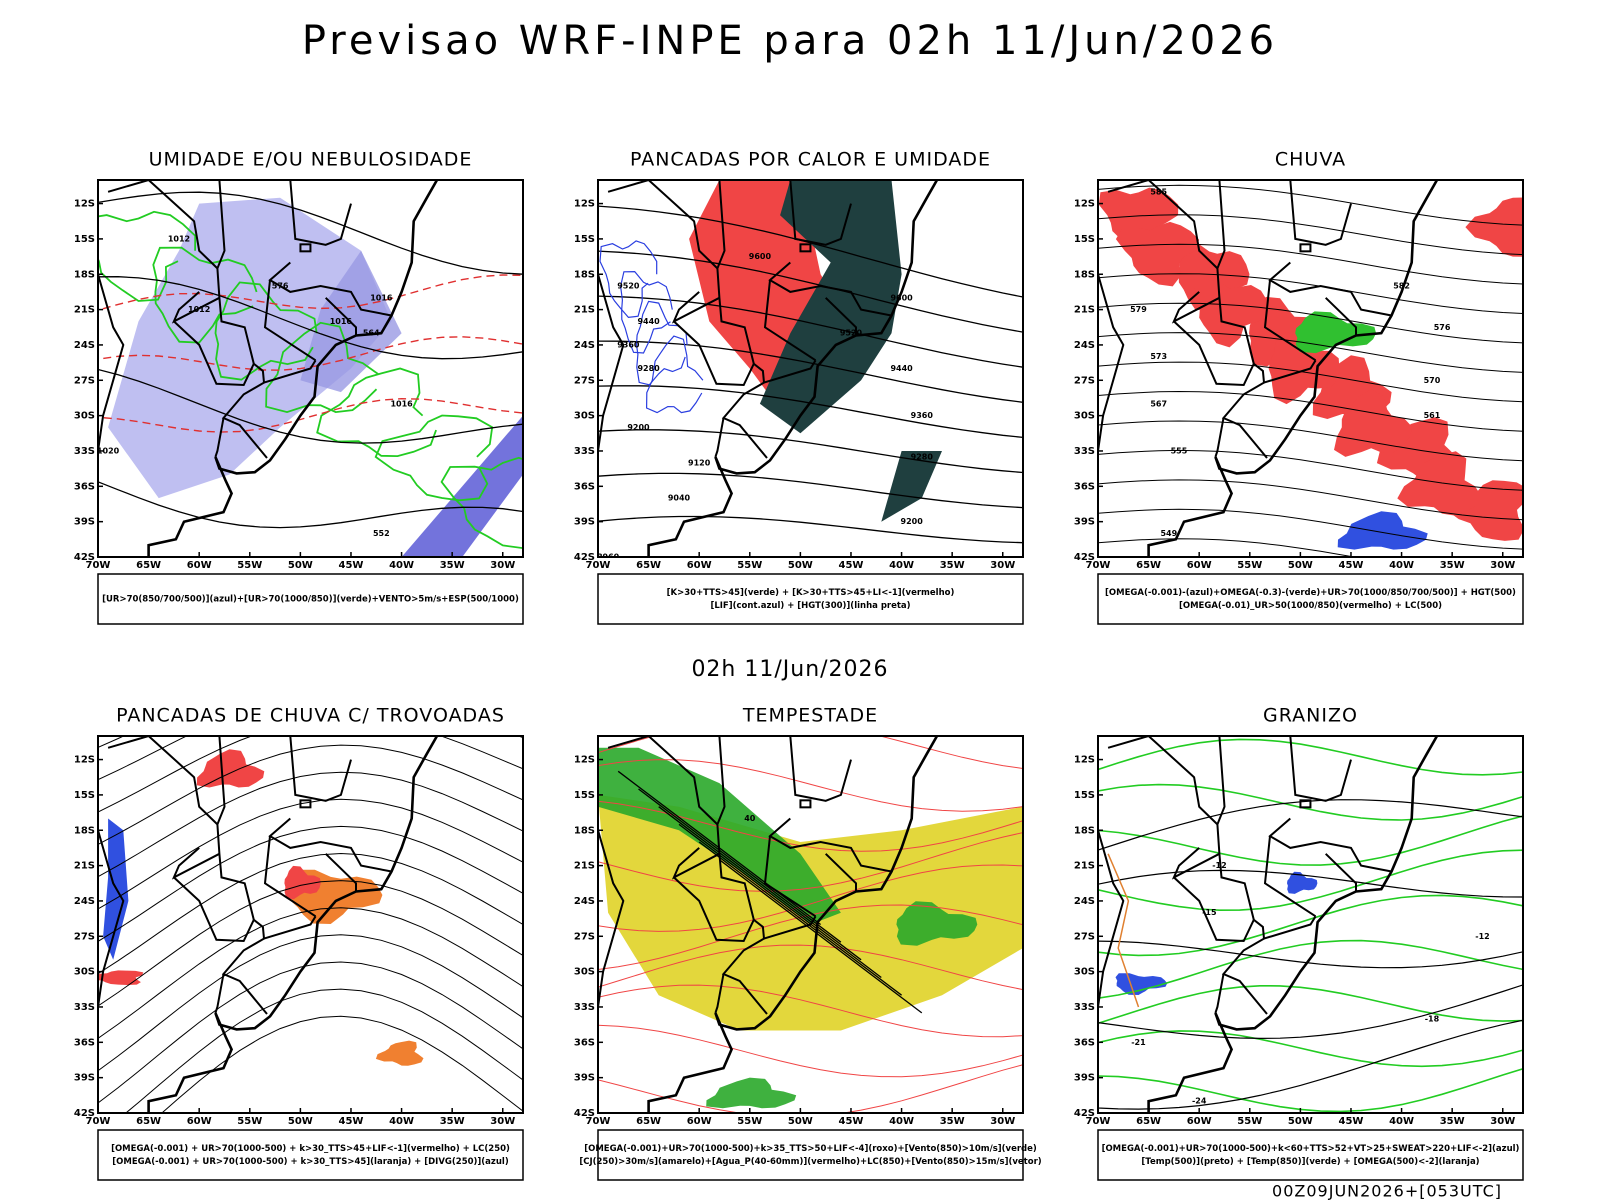  What do you see at coordinates (810, 716) in the screenshot?
I see `panel-title: TEMPESTADE` at bounding box center [810, 716].